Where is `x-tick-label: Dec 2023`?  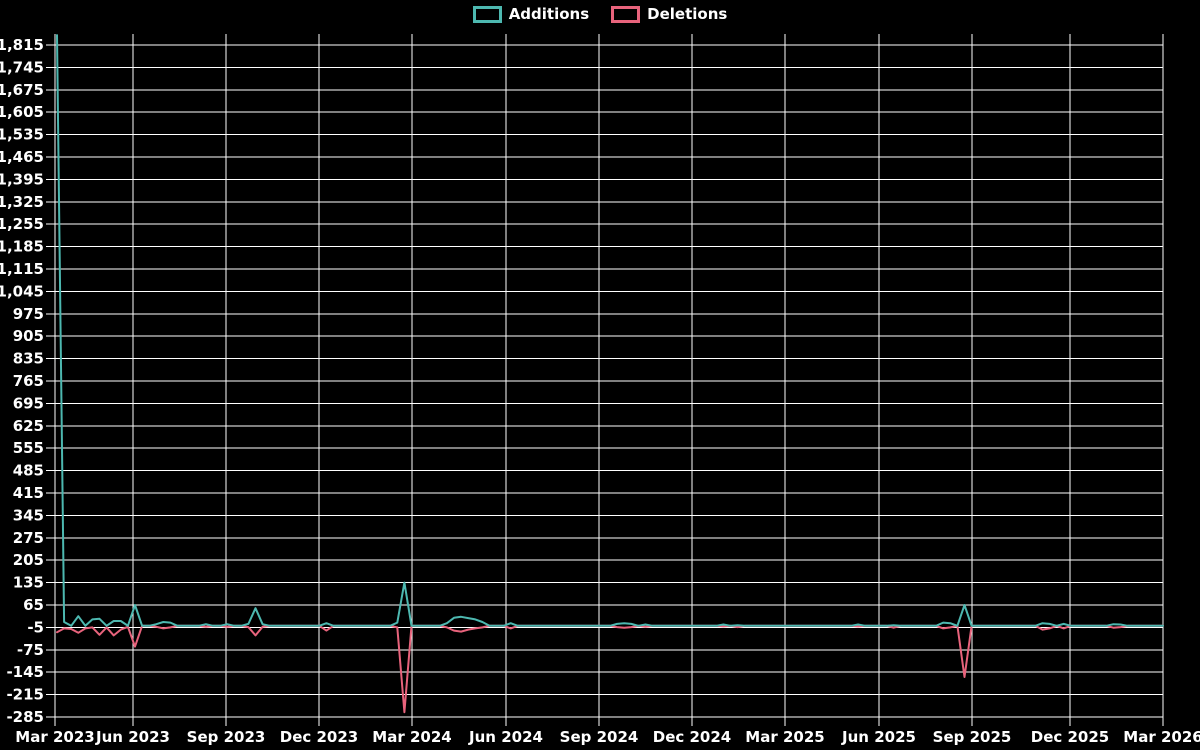
x-tick-label: Dec 2023 is located at coordinates (319, 737).